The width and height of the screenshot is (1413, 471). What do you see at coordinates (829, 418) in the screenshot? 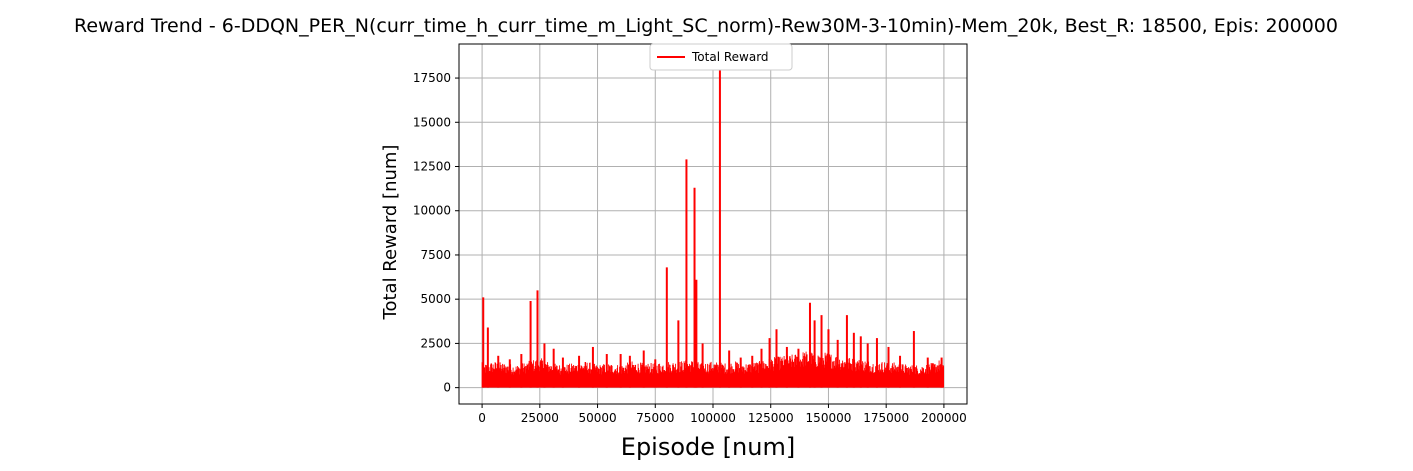
I see `x-tick-label: 150000` at bounding box center [829, 418].